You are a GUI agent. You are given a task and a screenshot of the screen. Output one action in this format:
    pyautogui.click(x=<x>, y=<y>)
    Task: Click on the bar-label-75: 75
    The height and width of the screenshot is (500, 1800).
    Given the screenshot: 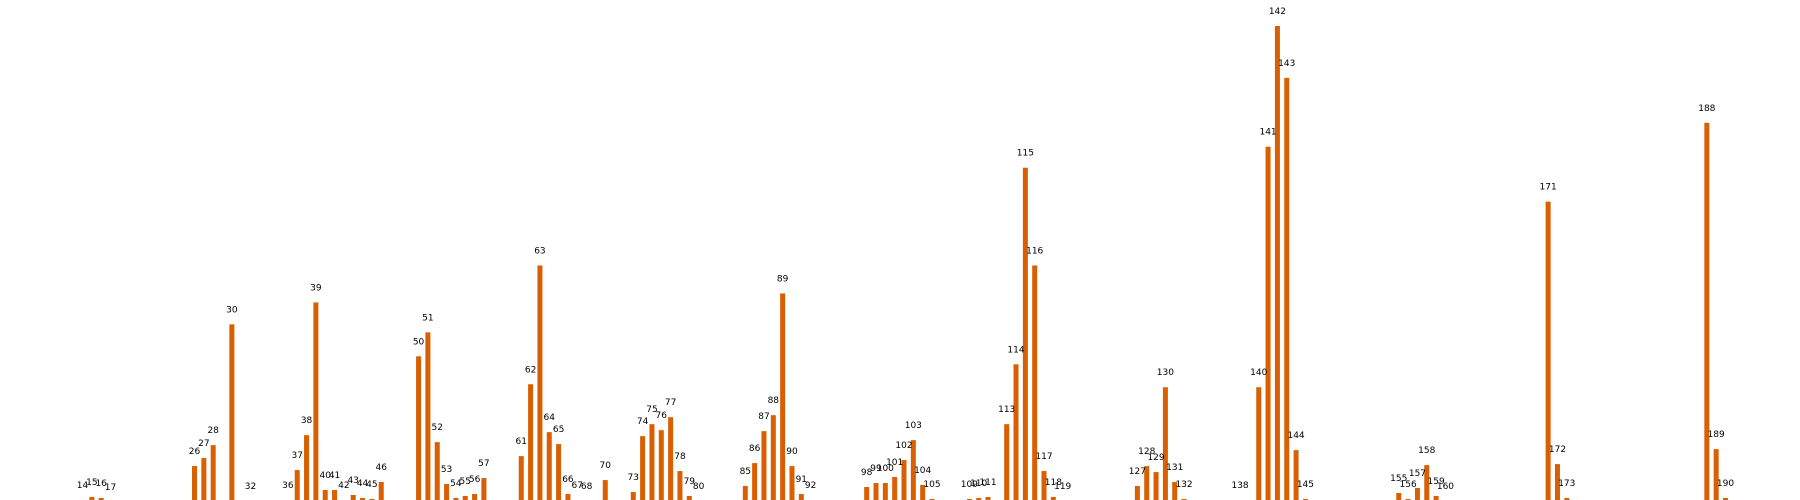 What is the action you would take?
    pyautogui.click(x=651, y=410)
    